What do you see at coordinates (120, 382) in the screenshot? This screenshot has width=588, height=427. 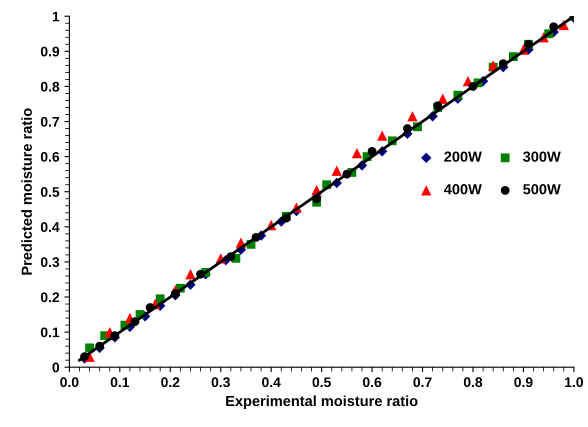 I see `x-tick-label: 0.1` at bounding box center [120, 382].